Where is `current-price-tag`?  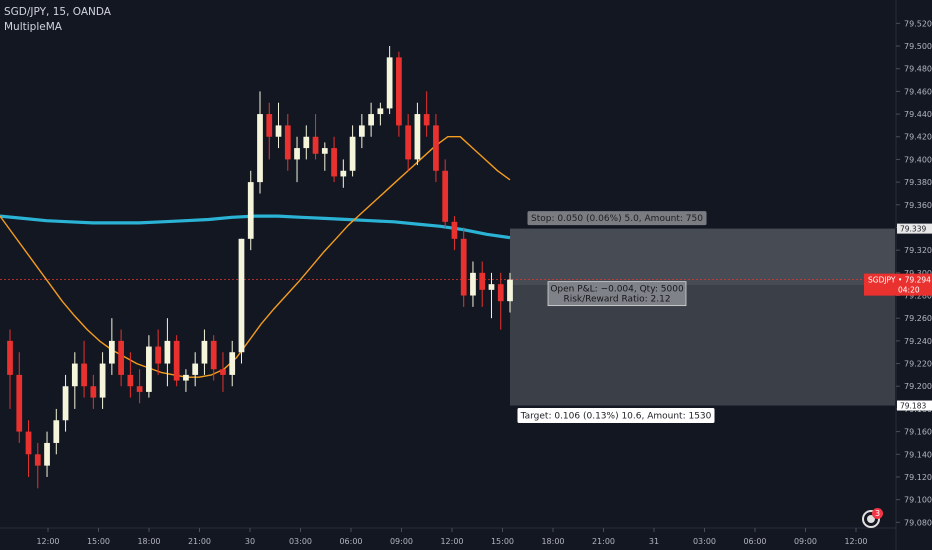 current-price-tag is located at coordinates (898, 284).